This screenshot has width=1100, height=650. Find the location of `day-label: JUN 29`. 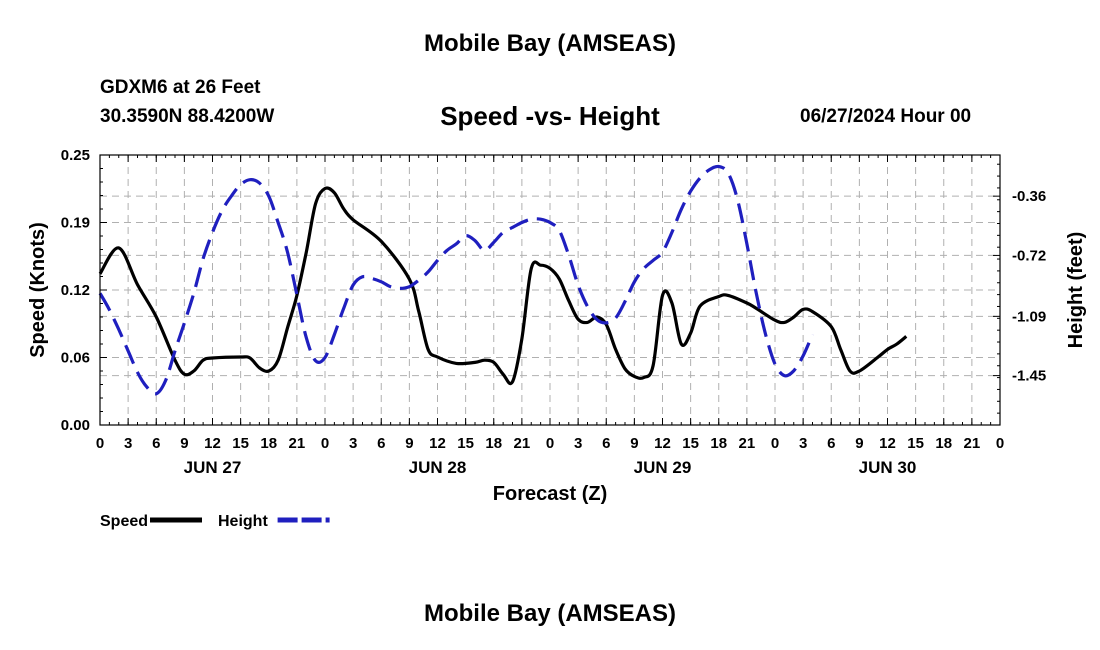

day-label: JUN 29 is located at coordinates (663, 467).